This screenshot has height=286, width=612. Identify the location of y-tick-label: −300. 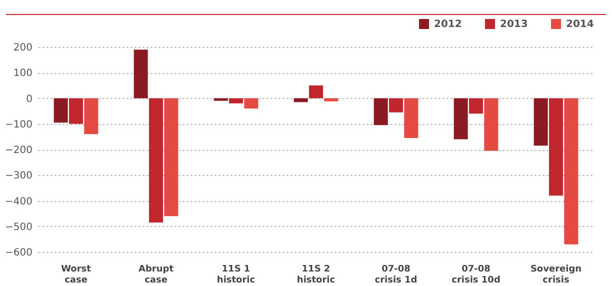
(18, 176).